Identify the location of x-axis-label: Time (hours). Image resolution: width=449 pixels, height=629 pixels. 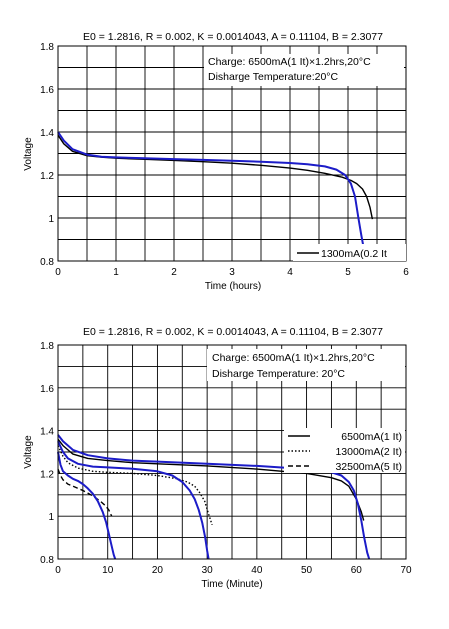
(233, 286).